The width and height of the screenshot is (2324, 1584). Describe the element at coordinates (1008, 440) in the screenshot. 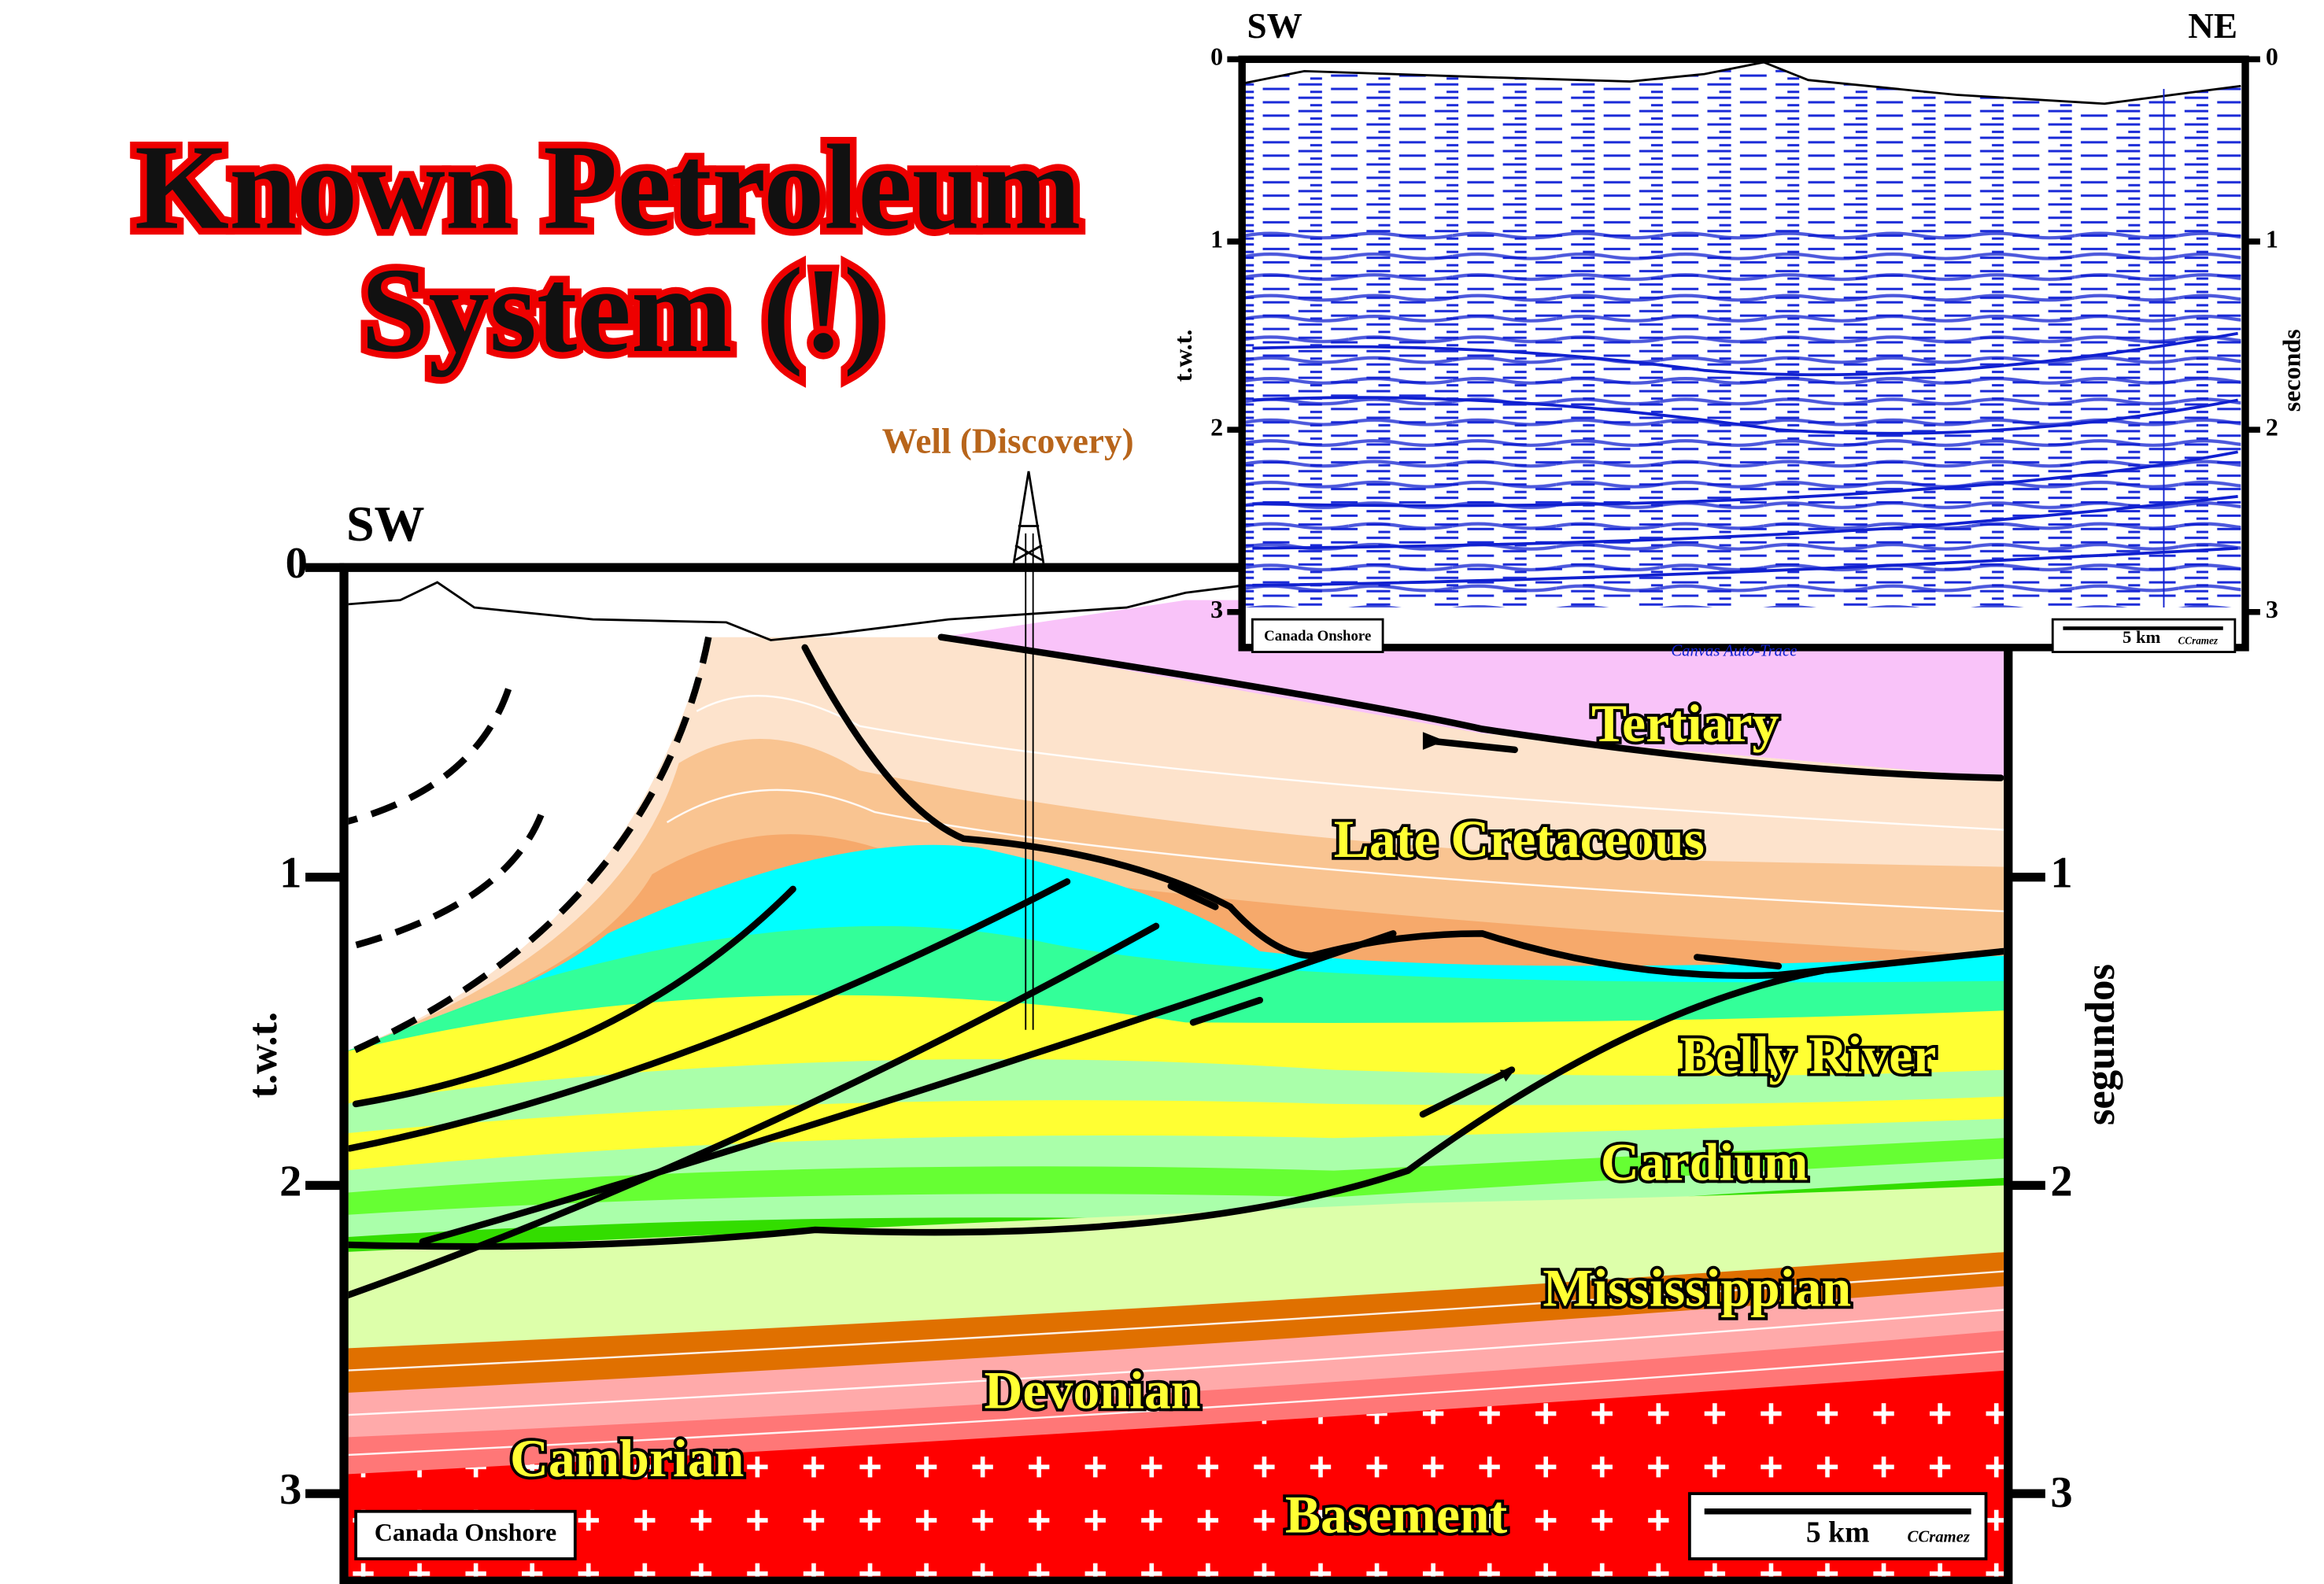

I see `well-label: Well (Discovery)` at that location.